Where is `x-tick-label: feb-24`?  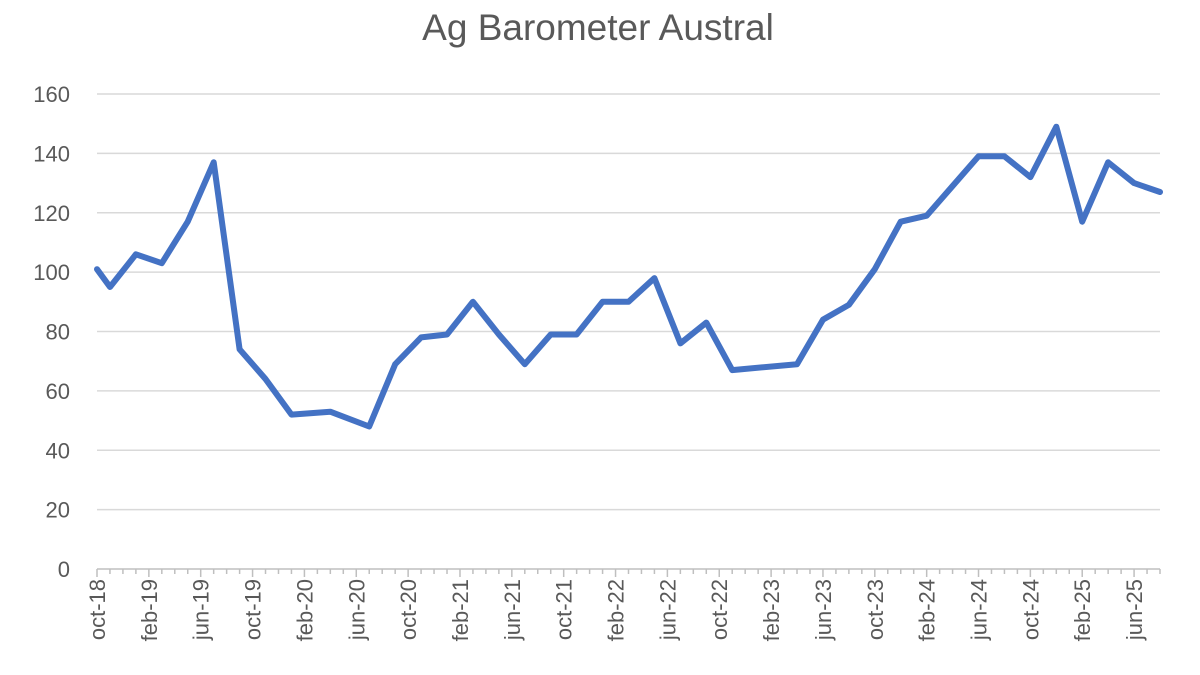 x-tick-label: feb-24 is located at coordinates (927, 610).